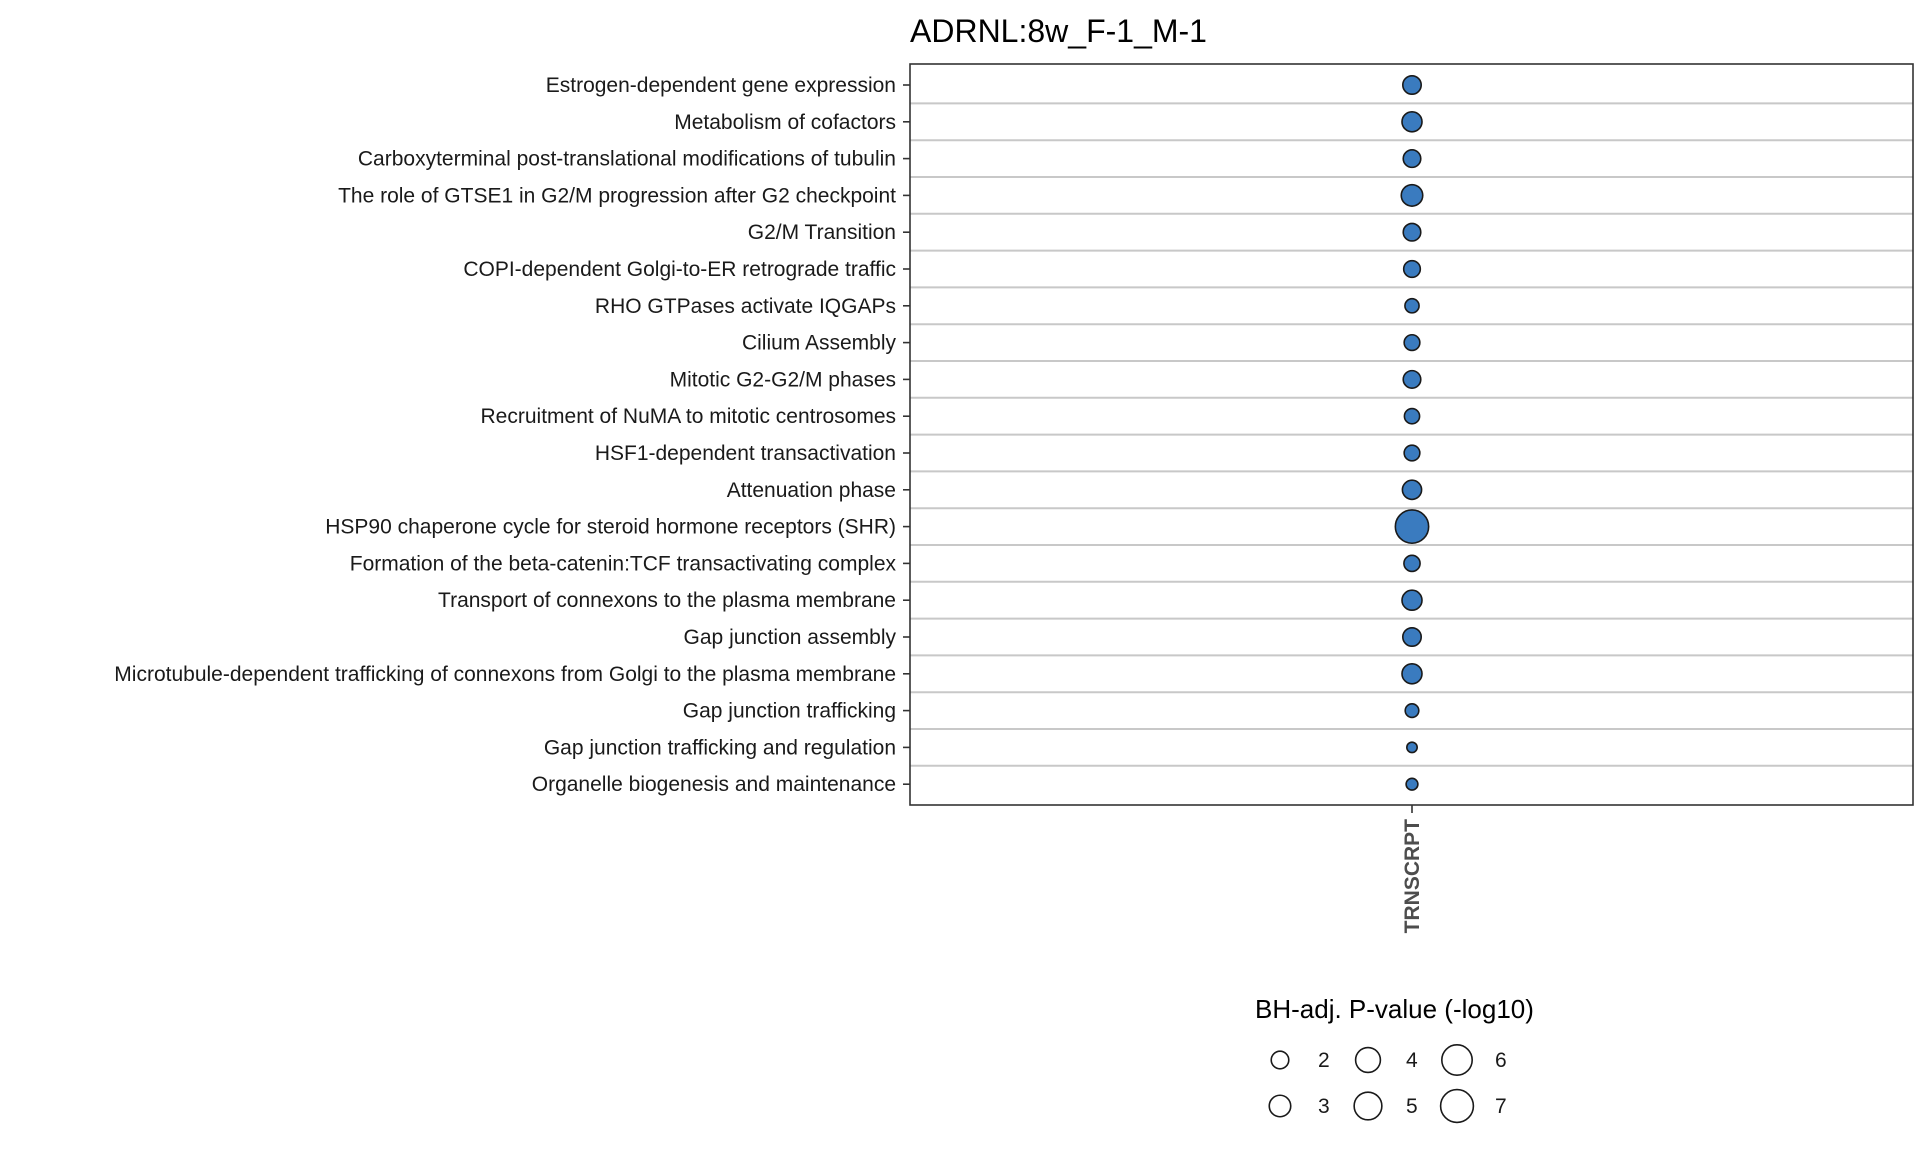 The height and width of the screenshot is (1152, 1920). Describe the element at coordinates (1324, 1106) in the screenshot. I see `legend-key-label: 3` at that location.